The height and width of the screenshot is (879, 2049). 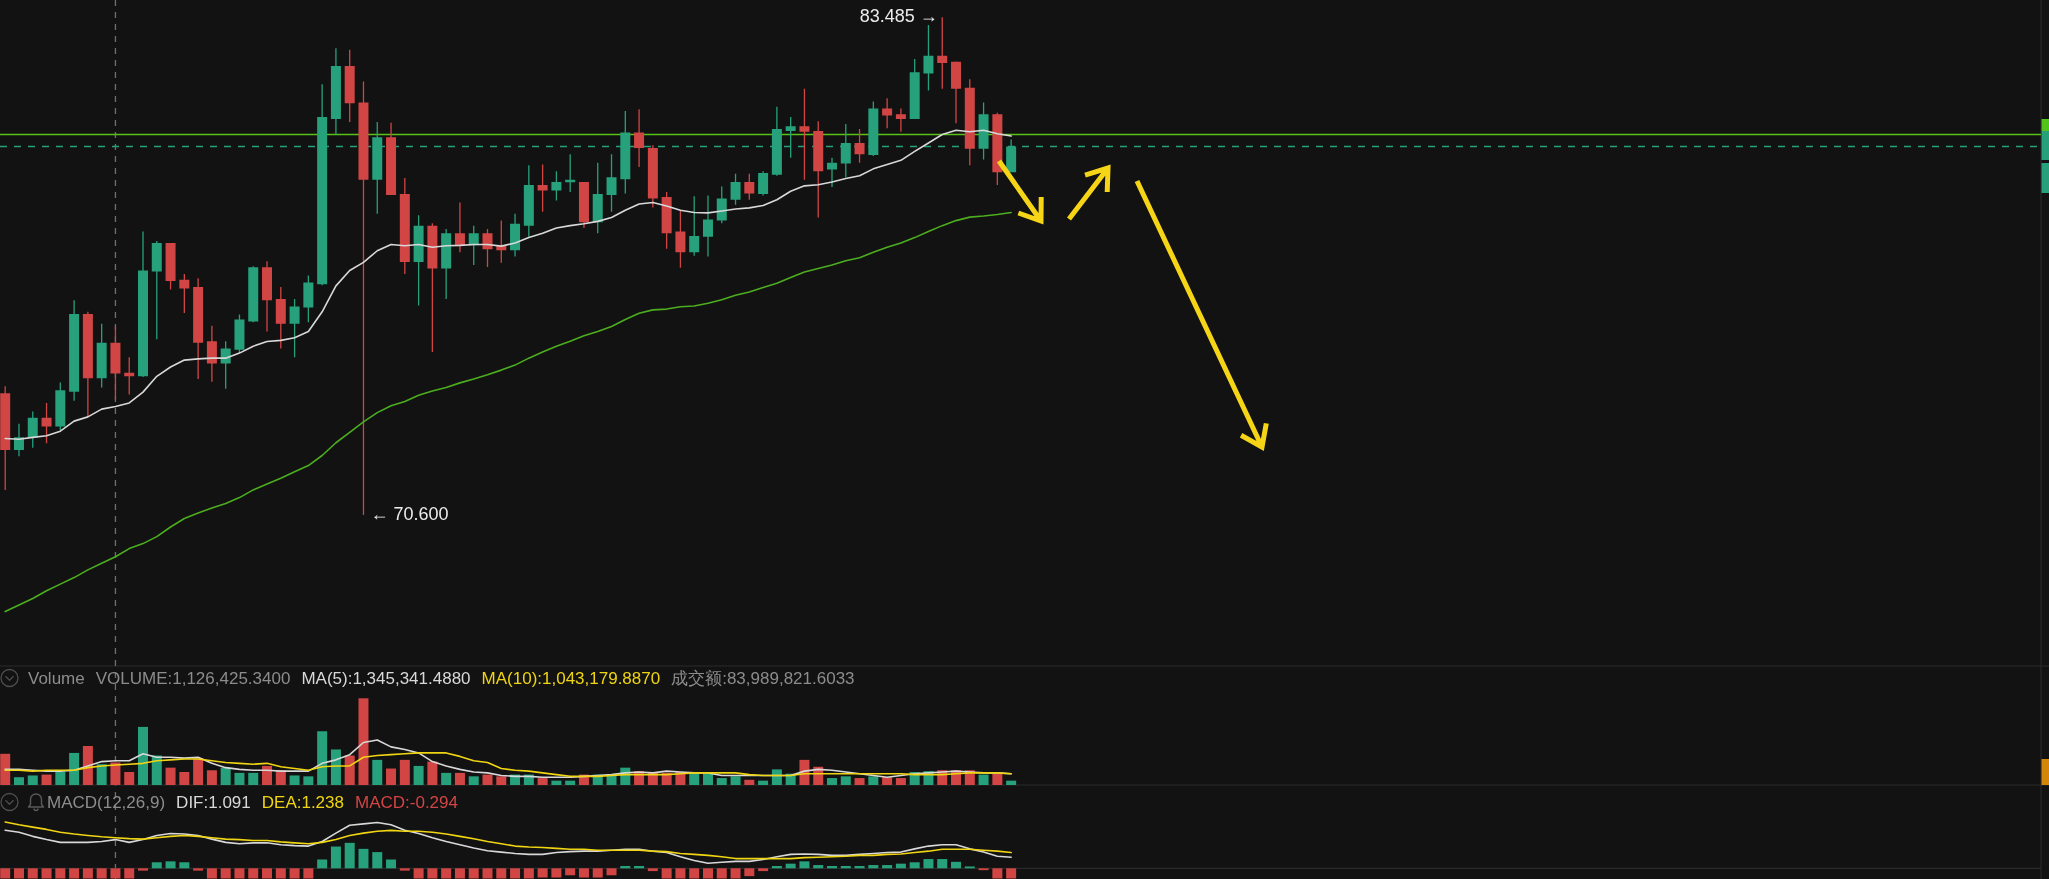 What do you see at coordinates (386, 678) in the screenshot?
I see `series-name: MA(5):1,345,341.4880` at bounding box center [386, 678].